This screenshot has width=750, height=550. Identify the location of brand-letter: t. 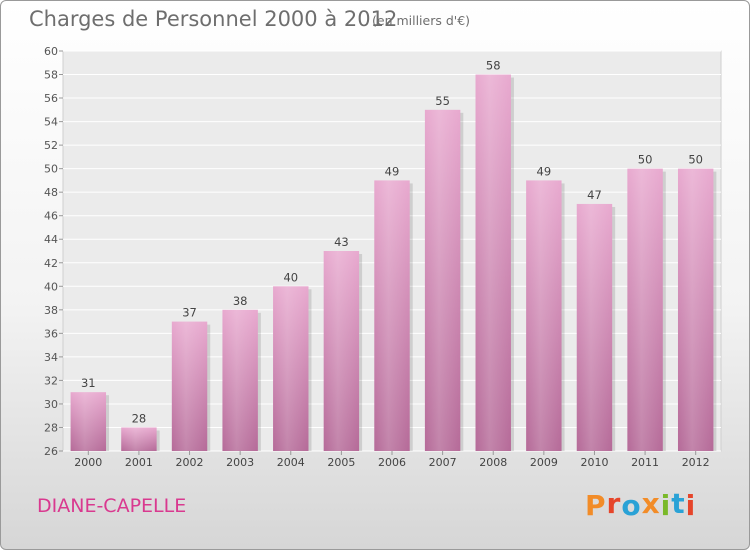
(678, 503).